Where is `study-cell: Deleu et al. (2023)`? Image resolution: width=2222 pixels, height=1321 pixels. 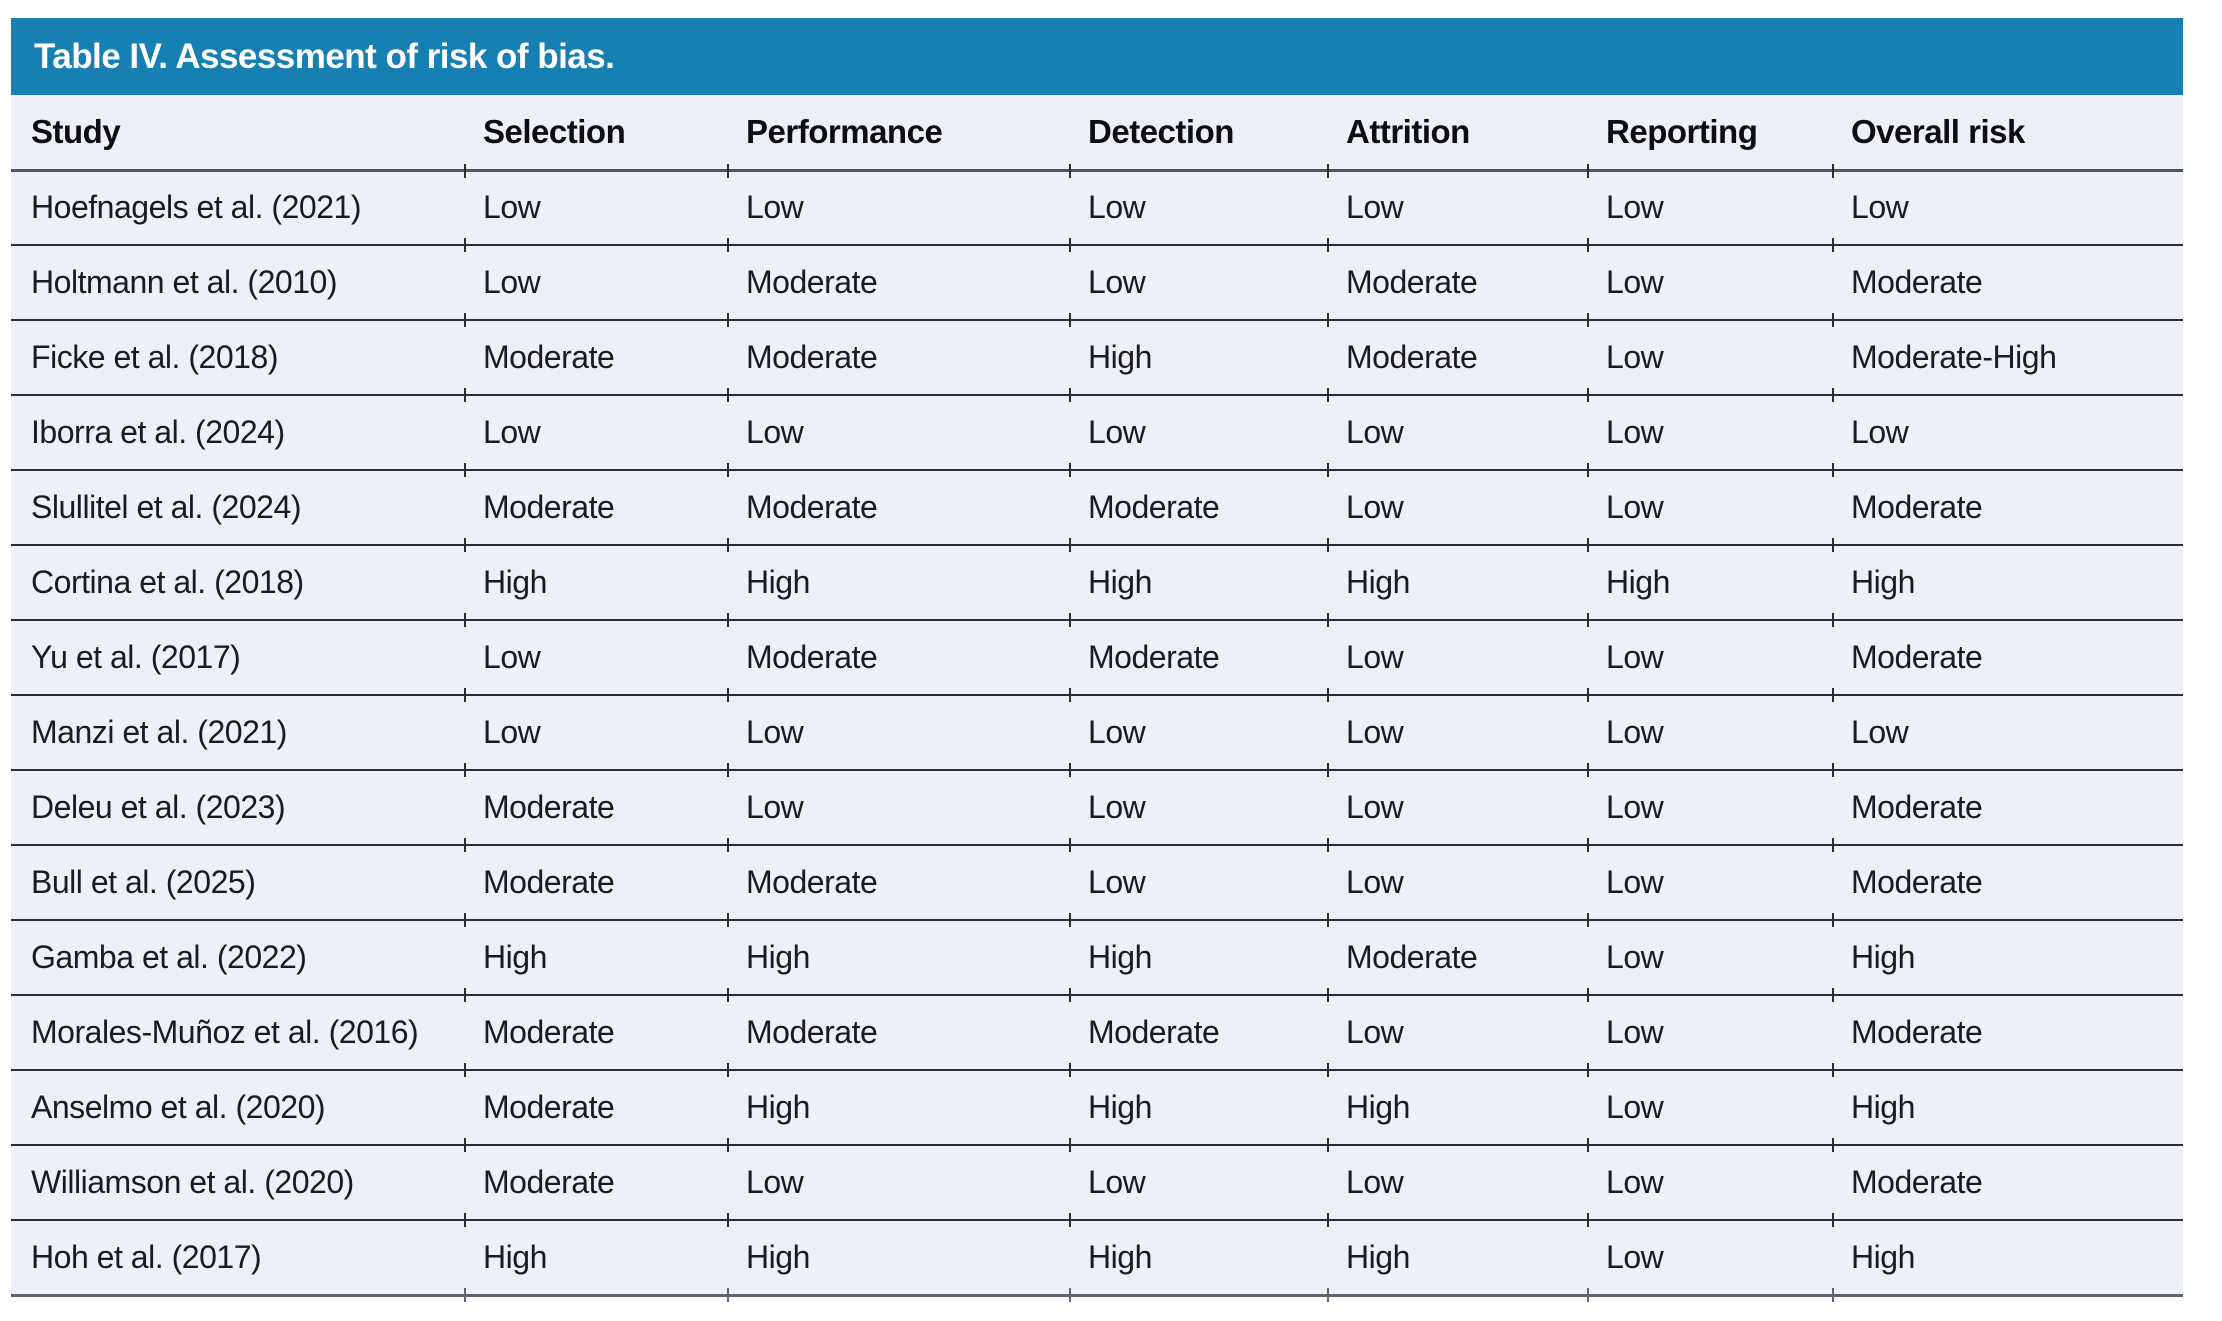 study-cell: Deleu et al. (2023) is located at coordinates (238, 807).